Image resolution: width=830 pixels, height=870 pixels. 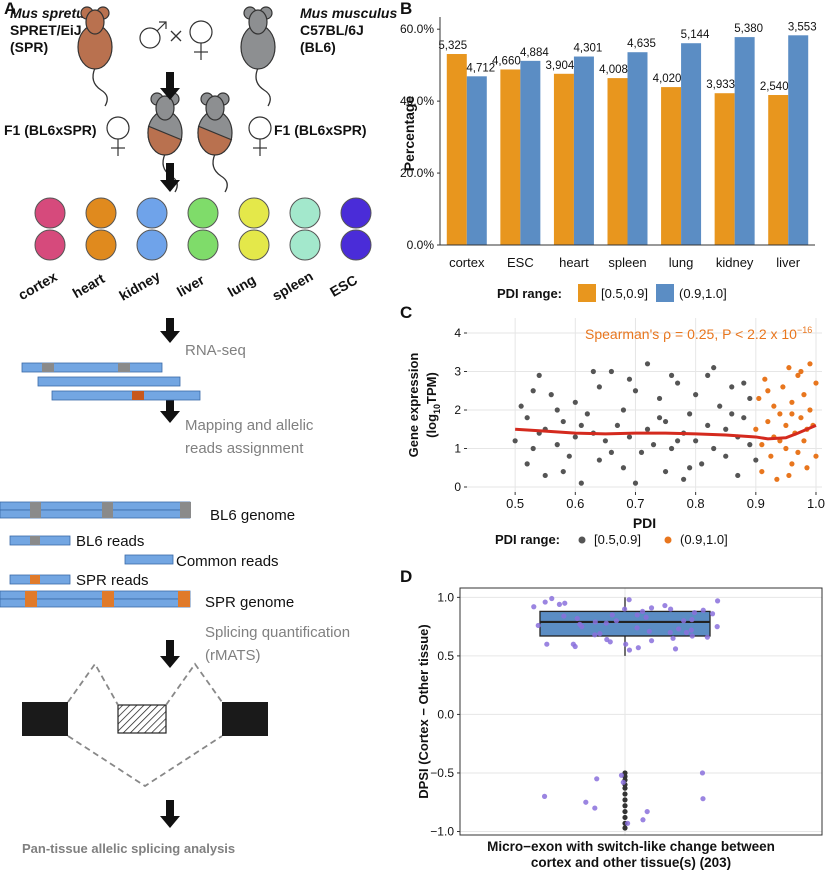 What do you see at coordinates (277, 632) in the screenshot?
I see `step-label: Splicing quantification` at bounding box center [277, 632].